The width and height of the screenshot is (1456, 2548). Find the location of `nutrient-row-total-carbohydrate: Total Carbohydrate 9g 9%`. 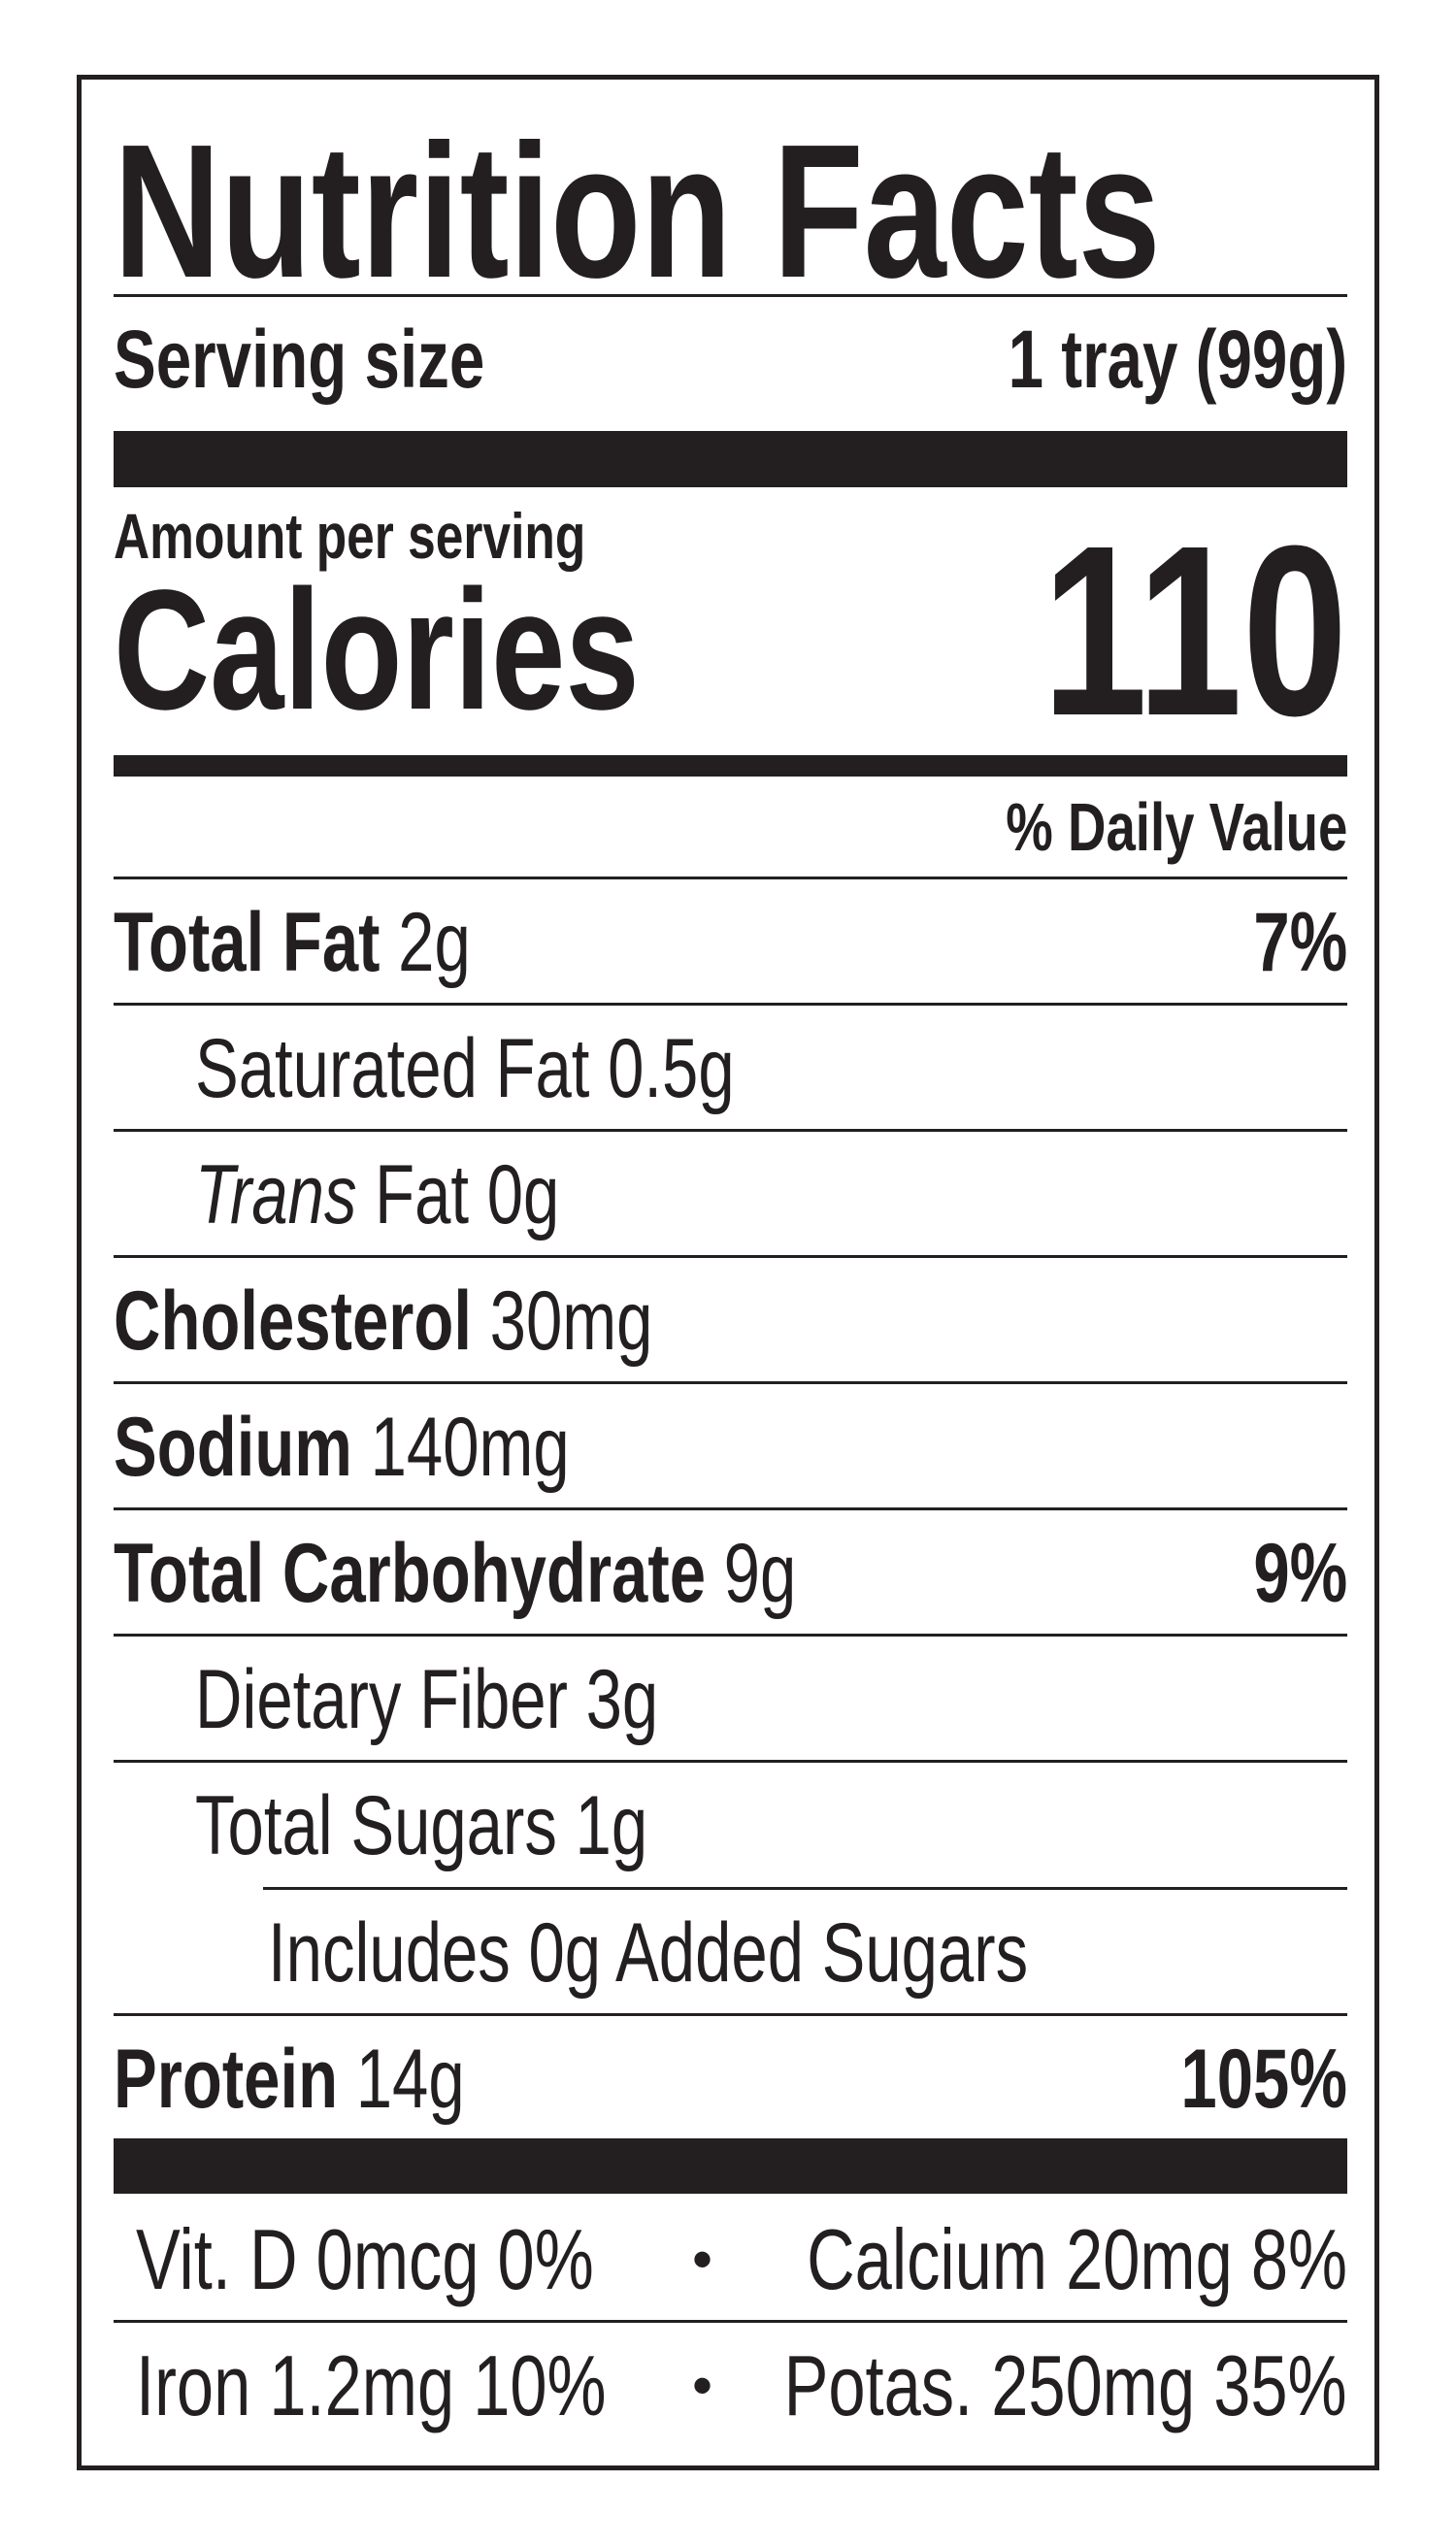

nutrient-row-total-carbohydrate: Total Carbohydrate 9g 9% is located at coordinates (730, 1573).